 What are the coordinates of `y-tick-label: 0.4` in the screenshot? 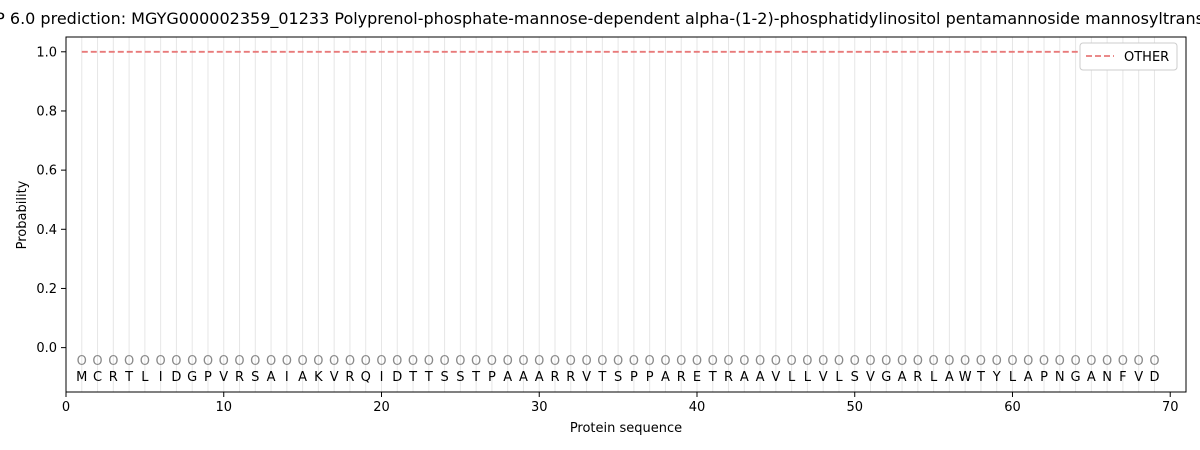 It's located at (46, 230).